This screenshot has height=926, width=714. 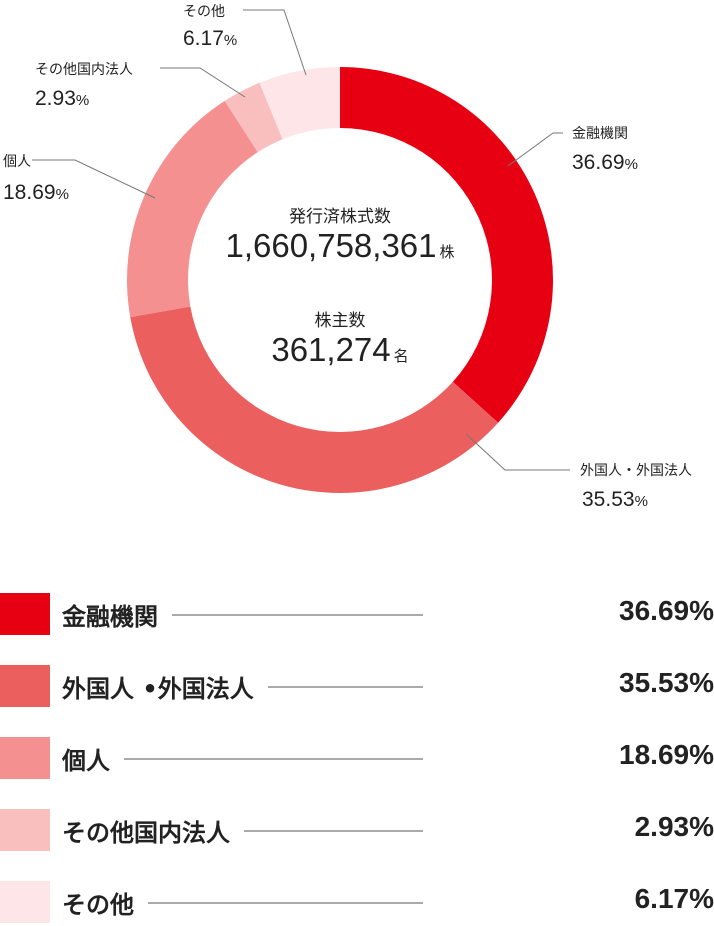 What do you see at coordinates (660, 611) in the screenshot?
I see `legend-value: 36.69%` at bounding box center [660, 611].